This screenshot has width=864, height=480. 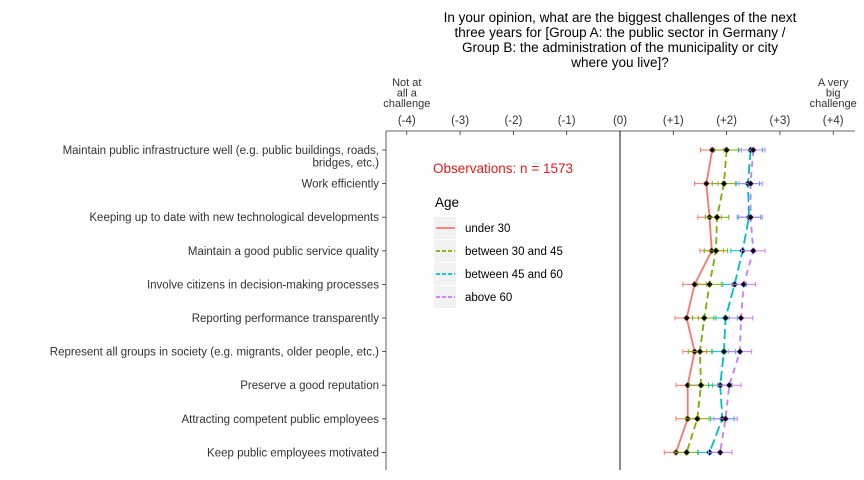 What do you see at coordinates (620, 121) in the screenshot?
I see `x-tick-label: (0)` at bounding box center [620, 121].